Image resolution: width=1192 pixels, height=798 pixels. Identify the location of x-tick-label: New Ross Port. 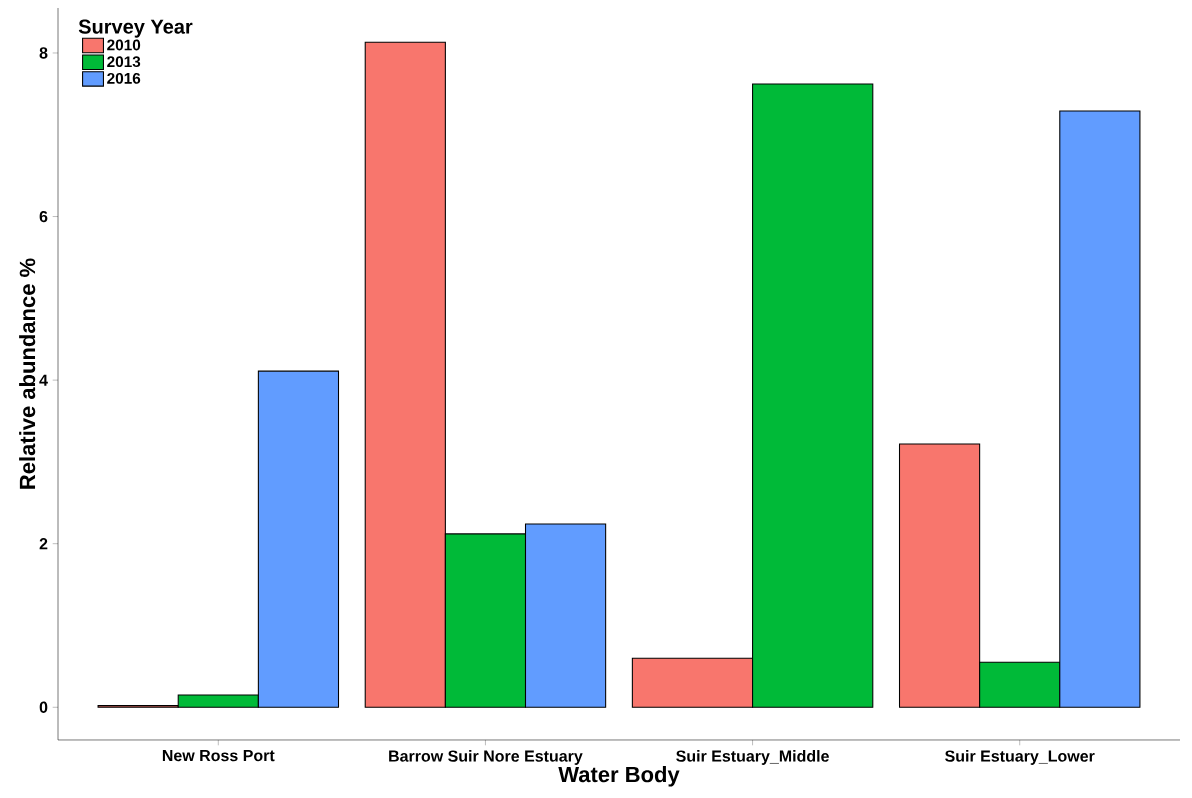
(218, 756).